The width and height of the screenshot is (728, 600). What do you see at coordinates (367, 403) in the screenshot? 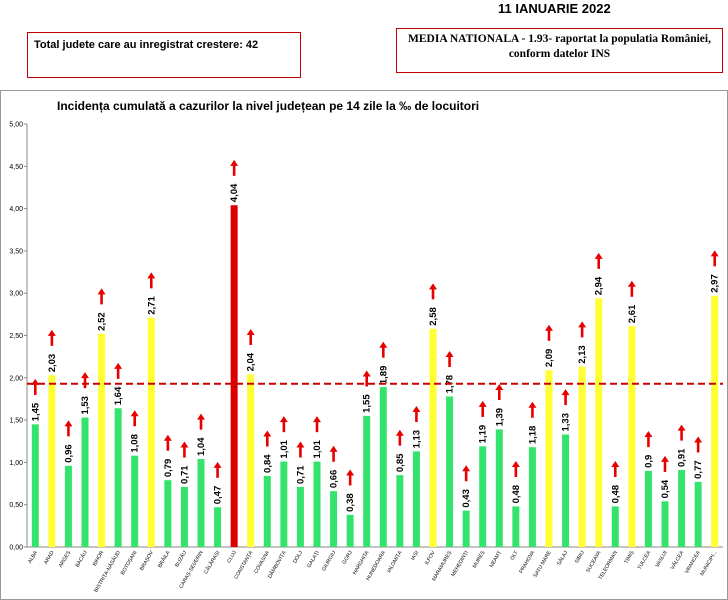
I see `data-label: 1,55` at bounding box center [367, 403].